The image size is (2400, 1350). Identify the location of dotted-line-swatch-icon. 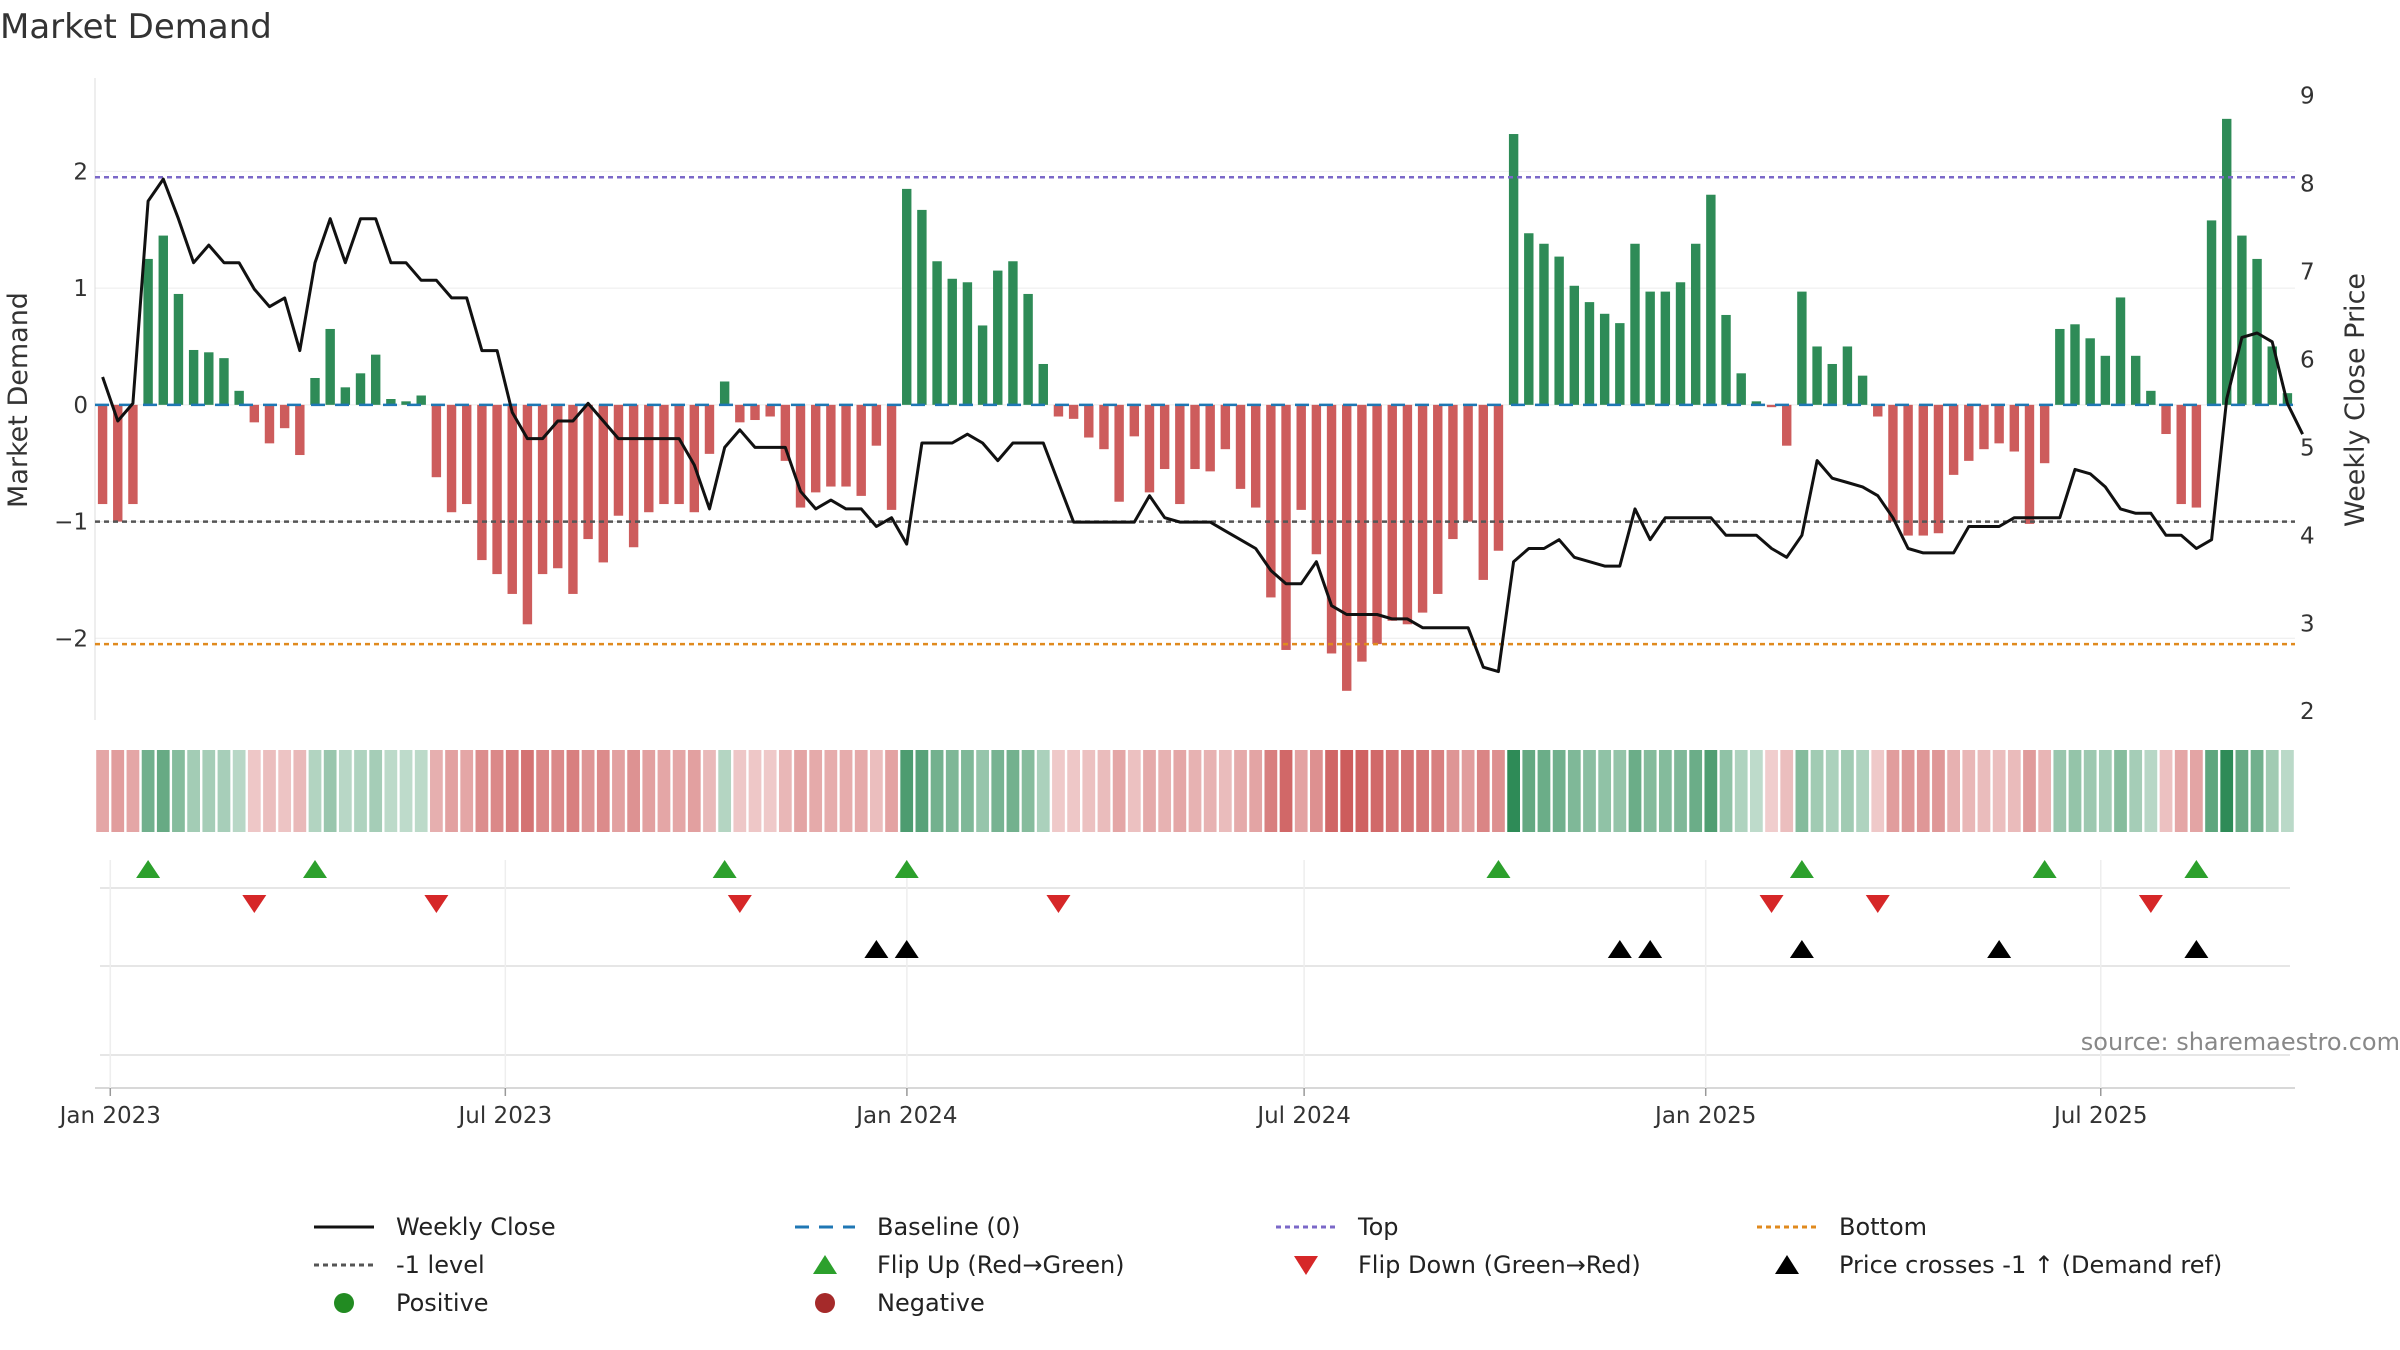
(344, 1265).